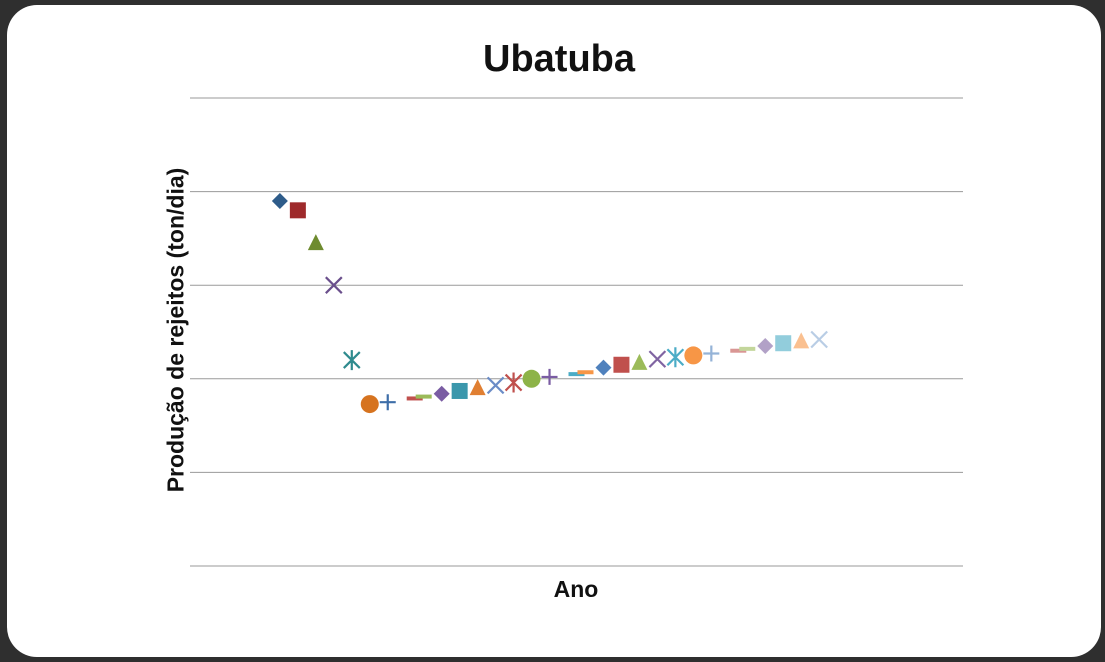 The image size is (1105, 662). What do you see at coordinates (576, 589) in the screenshot?
I see `x-axis-label: Ano` at bounding box center [576, 589].